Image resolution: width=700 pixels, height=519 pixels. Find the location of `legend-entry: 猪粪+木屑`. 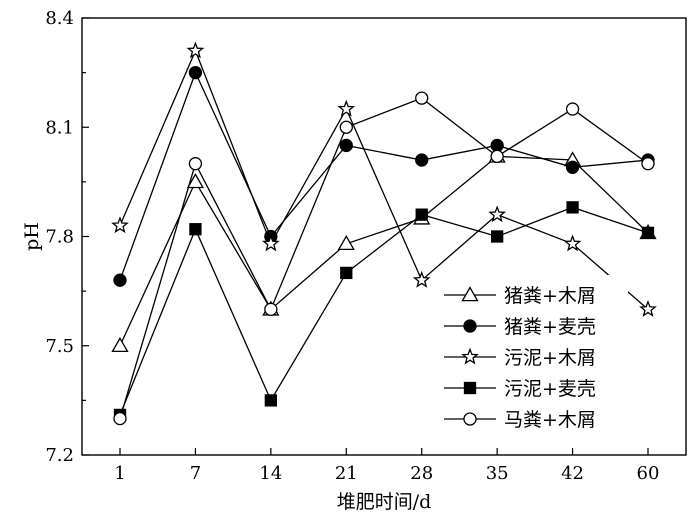

legend-entry: 猪粪+木屑 is located at coordinates (520, 296).